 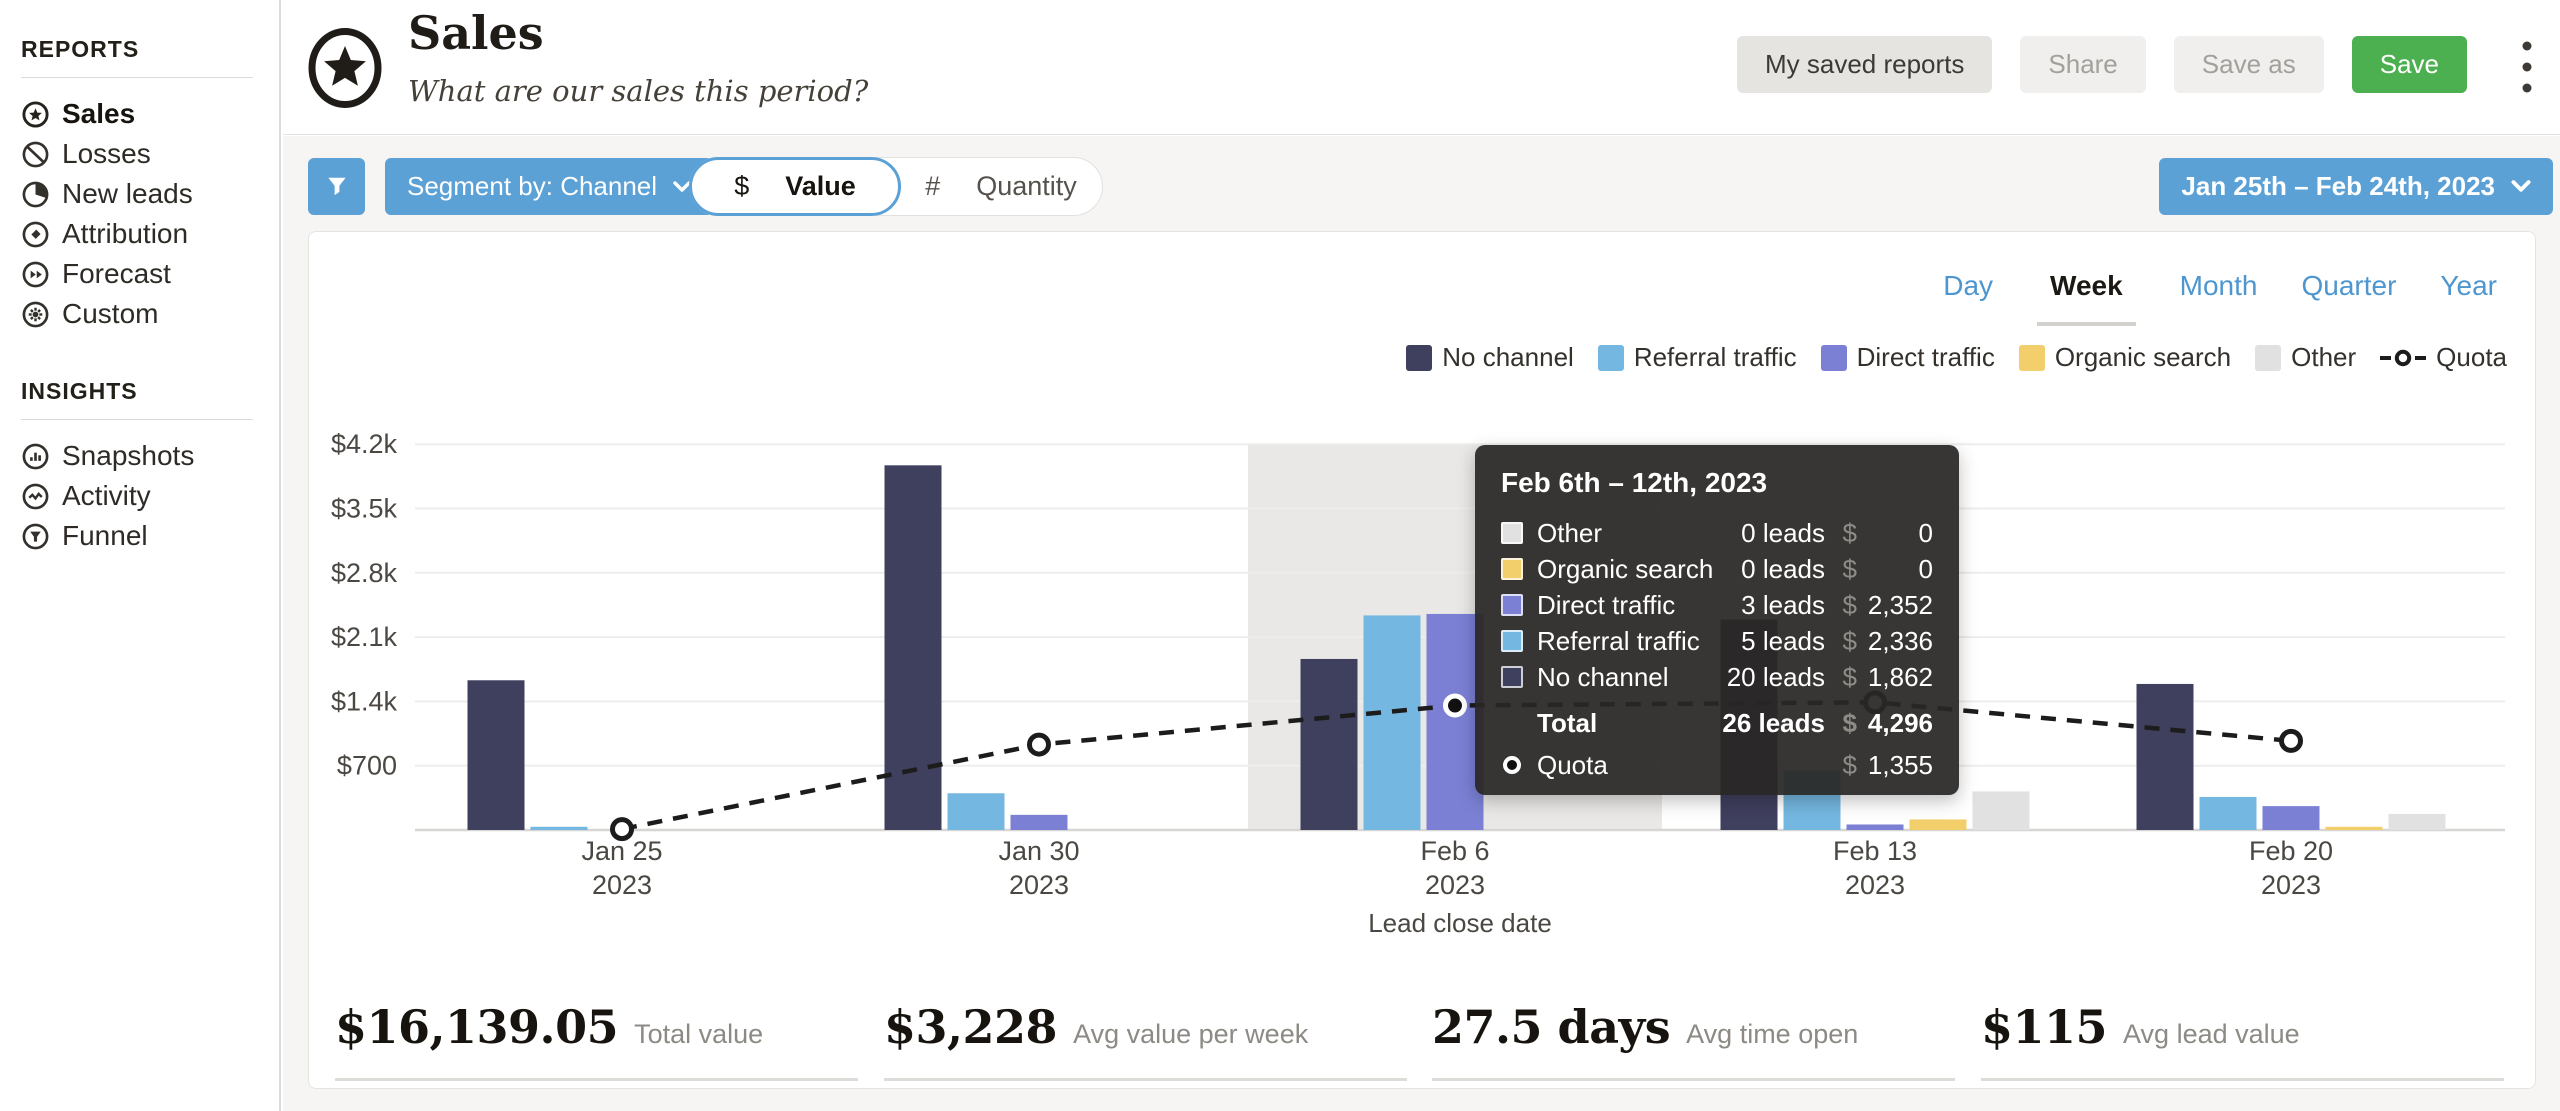 I want to click on funnel-filter-icon, so click(x=336, y=186).